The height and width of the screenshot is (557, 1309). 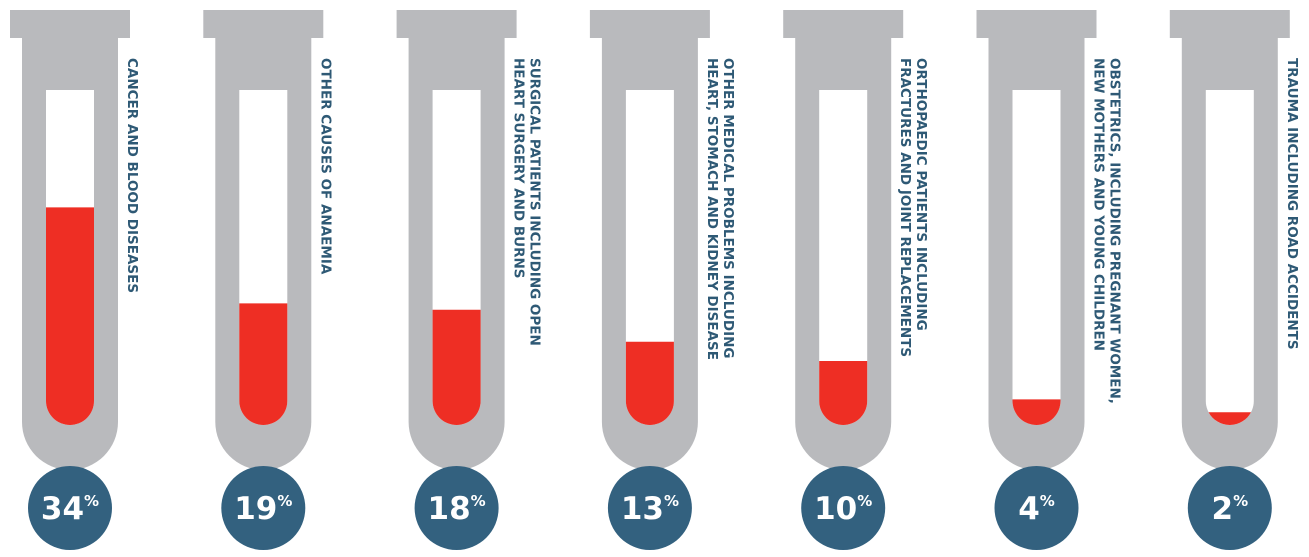 I want to click on percent-label: 10%, so click(x=843, y=509).